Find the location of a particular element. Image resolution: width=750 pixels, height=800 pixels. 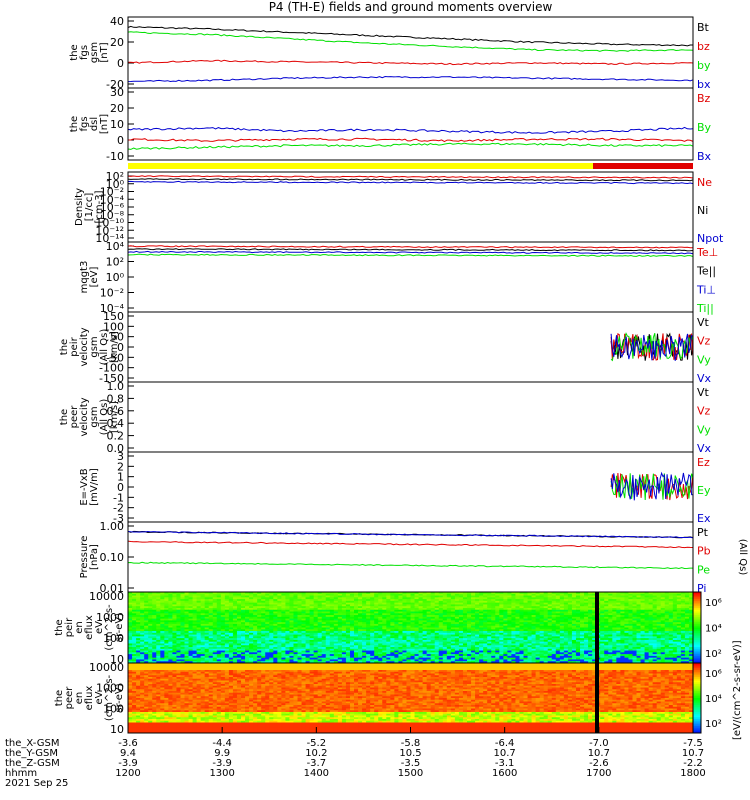

series-Pb is located at coordinates (410, 544).